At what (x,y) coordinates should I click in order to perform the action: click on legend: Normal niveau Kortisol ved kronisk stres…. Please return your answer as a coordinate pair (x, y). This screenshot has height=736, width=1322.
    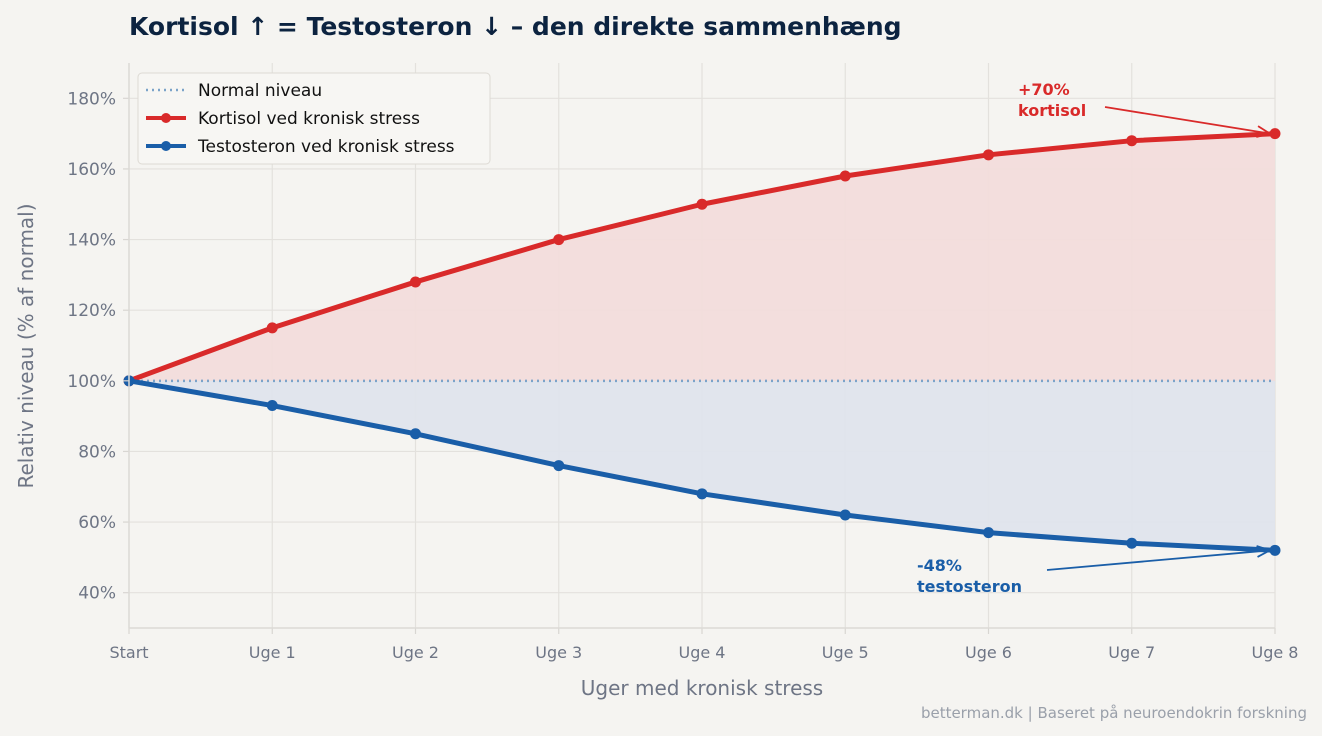
    Looking at the image, I should click on (314, 118).